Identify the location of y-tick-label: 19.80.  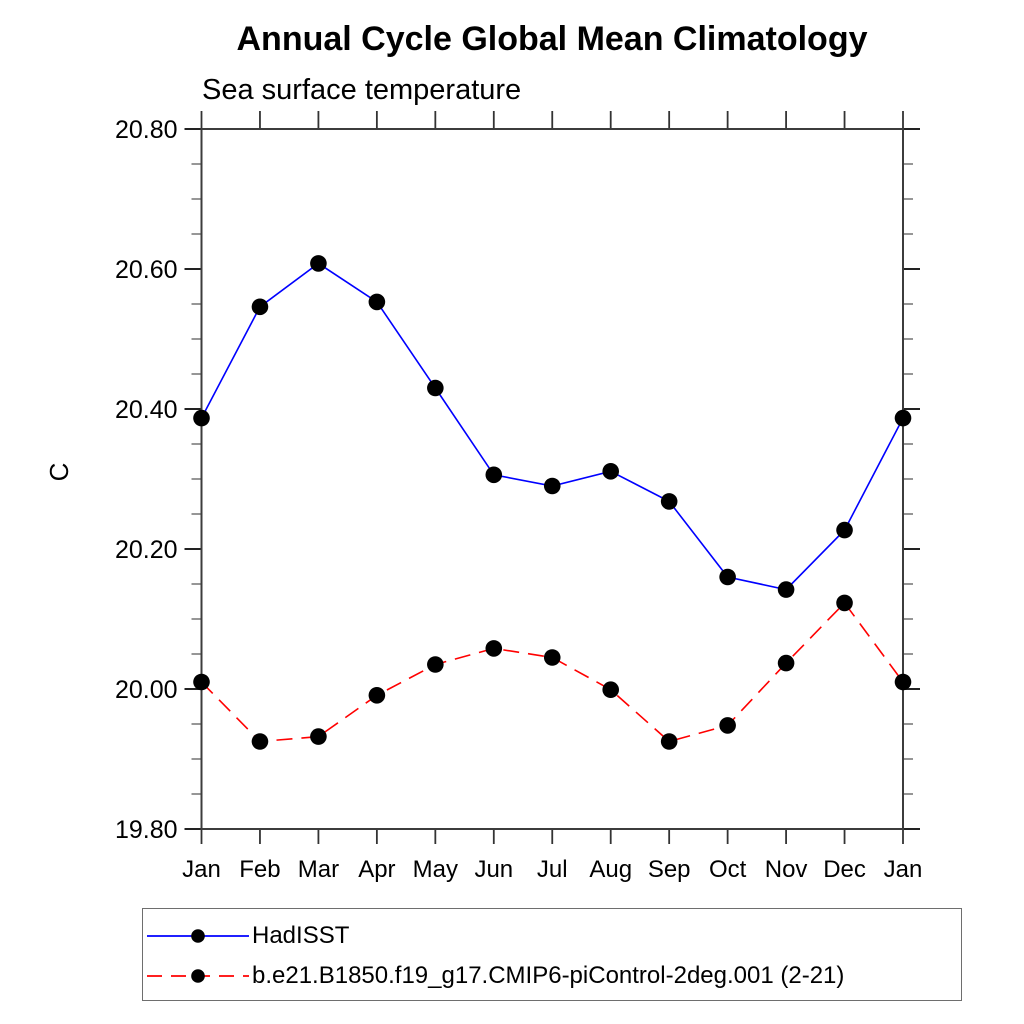
(146, 830).